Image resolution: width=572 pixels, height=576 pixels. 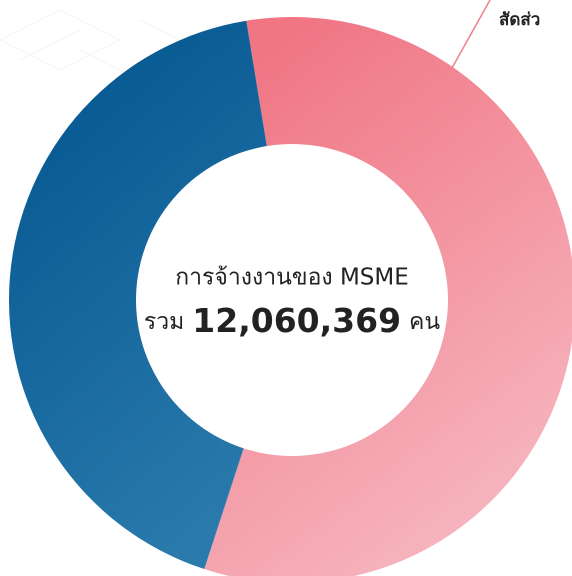 What do you see at coordinates (471, 34) in the screenshot?
I see `leader-line` at bounding box center [471, 34].